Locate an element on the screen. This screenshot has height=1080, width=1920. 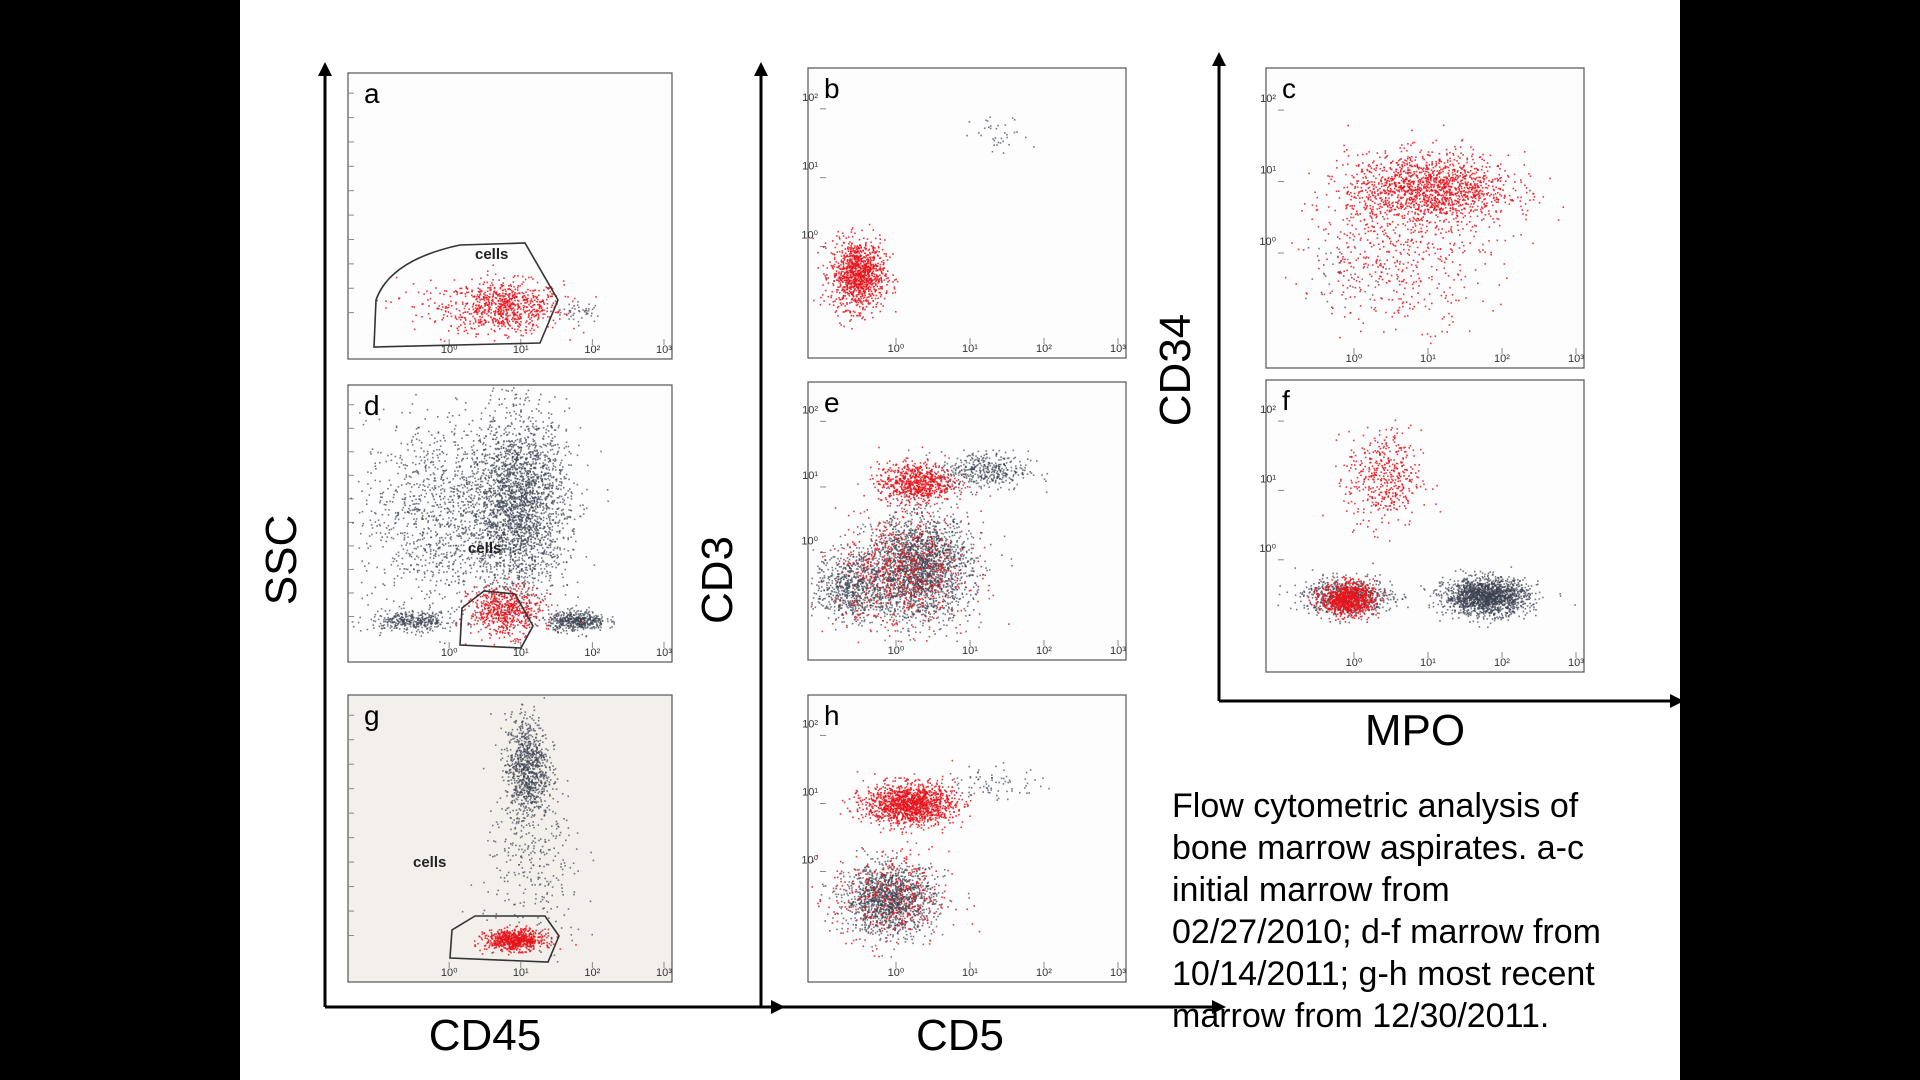
panel-c-letter: c is located at coordinates (1289, 88).